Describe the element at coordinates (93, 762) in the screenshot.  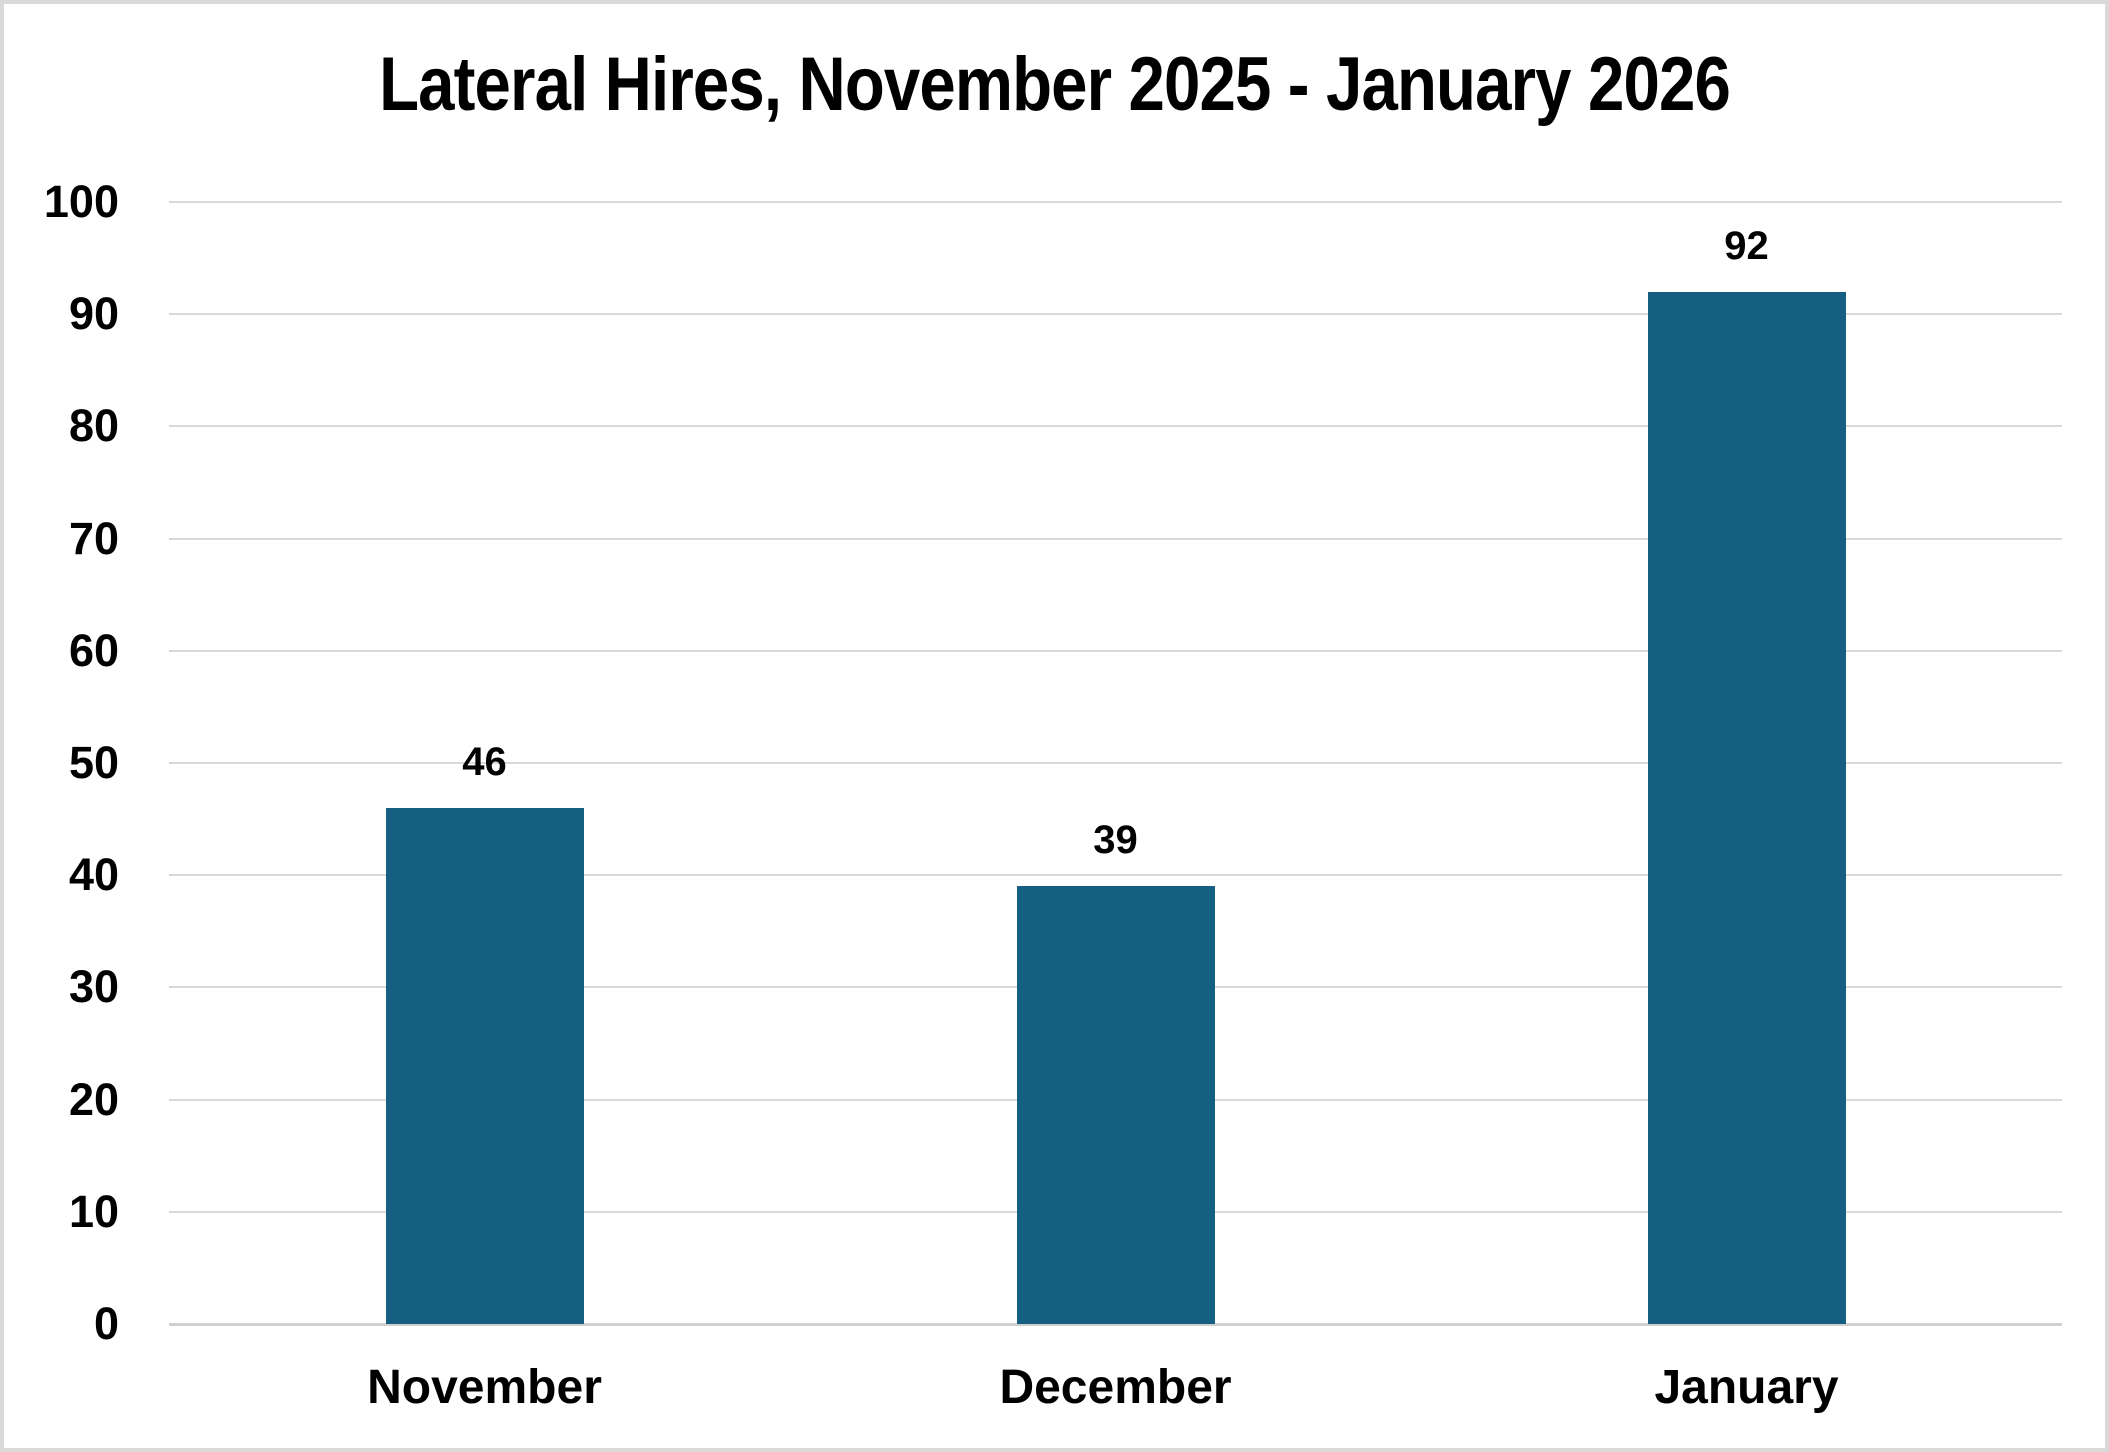
I see `y-tick-label: 50` at that location.